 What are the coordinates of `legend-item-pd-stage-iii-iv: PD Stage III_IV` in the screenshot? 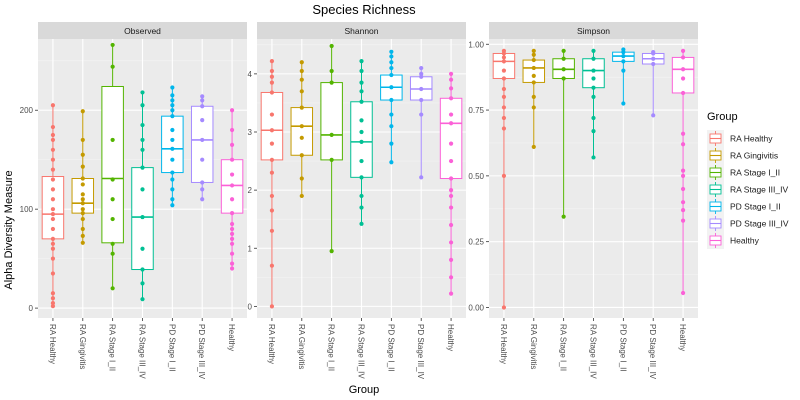 It's located at (748, 223).